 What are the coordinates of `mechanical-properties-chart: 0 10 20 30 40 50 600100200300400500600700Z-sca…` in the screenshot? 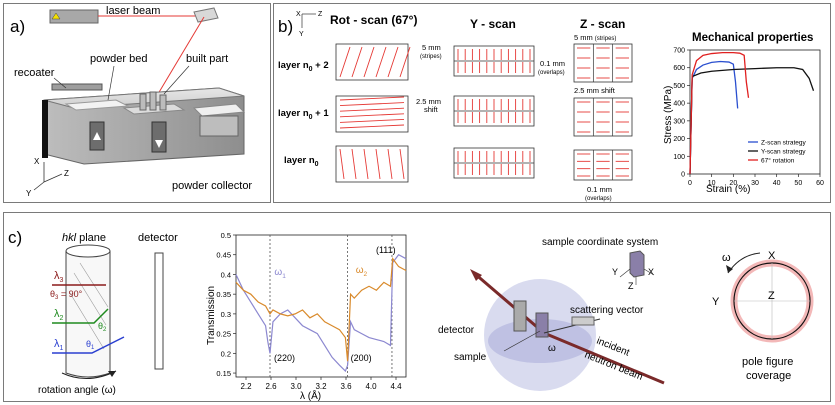 It's located at (748, 118).